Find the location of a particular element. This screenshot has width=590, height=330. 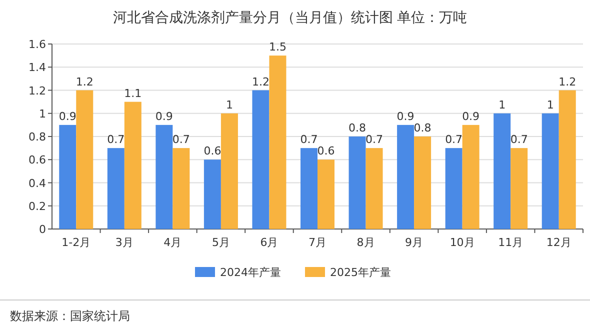

y-tick-label: 0.2 is located at coordinates (37, 206).